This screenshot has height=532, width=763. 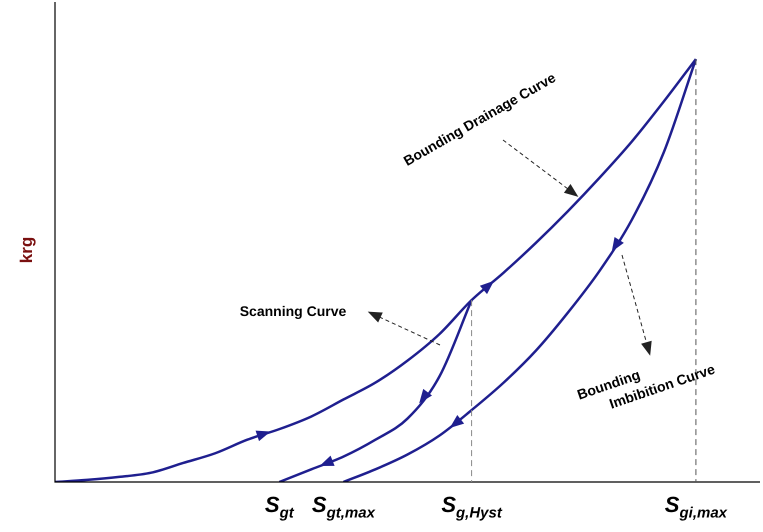 What do you see at coordinates (696, 507) in the screenshot?
I see `x-tick-label: S$_{gi,max}$` at bounding box center [696, 507].